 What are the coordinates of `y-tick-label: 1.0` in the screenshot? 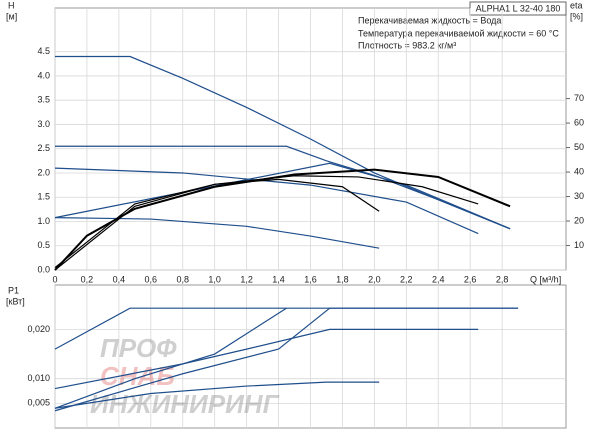 It's located at (43, 221).